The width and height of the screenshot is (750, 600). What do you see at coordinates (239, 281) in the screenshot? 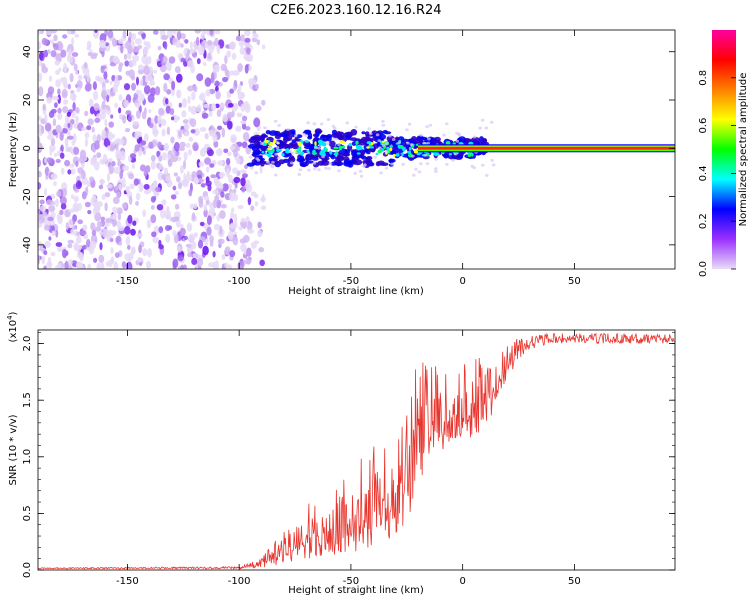
I see `spectrogram-xtick-label: -100` at bounding box center [239, 281].